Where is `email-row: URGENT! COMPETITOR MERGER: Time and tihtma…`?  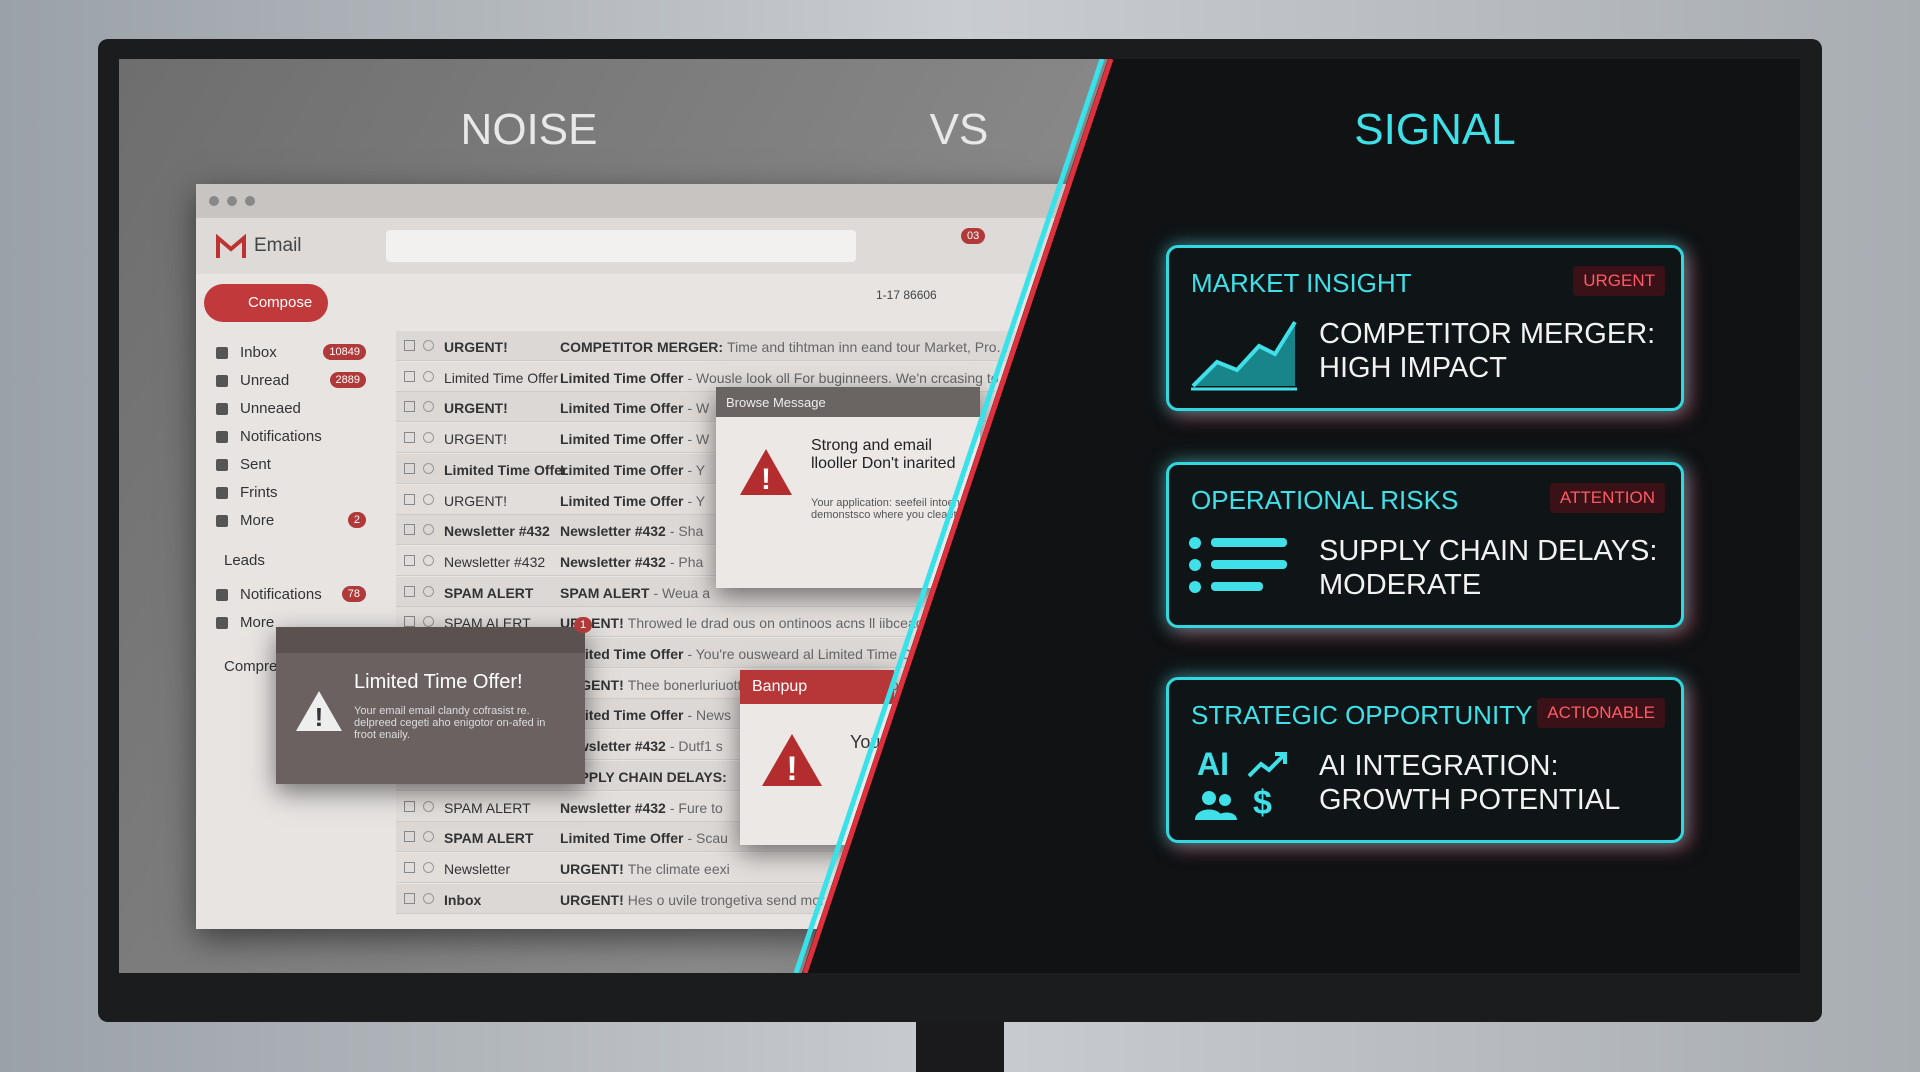
email-row: URGENT! COMPETITOR MERGER: Time and tihtma… is located at coordinates (752, 346).